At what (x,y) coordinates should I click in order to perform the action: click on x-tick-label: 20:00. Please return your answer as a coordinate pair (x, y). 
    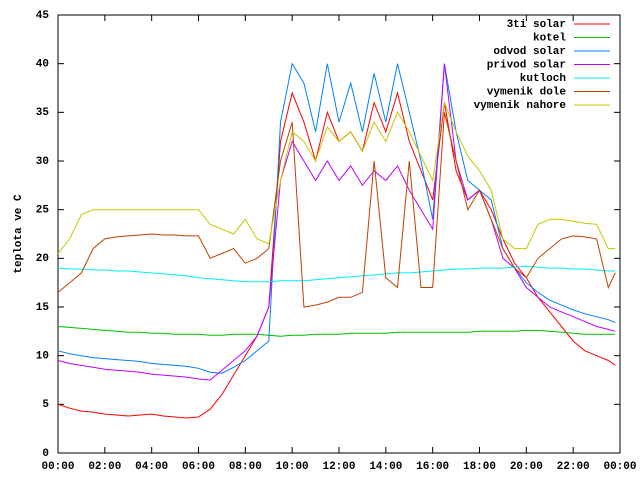
    Looking at the image, I should click on (526, 467).